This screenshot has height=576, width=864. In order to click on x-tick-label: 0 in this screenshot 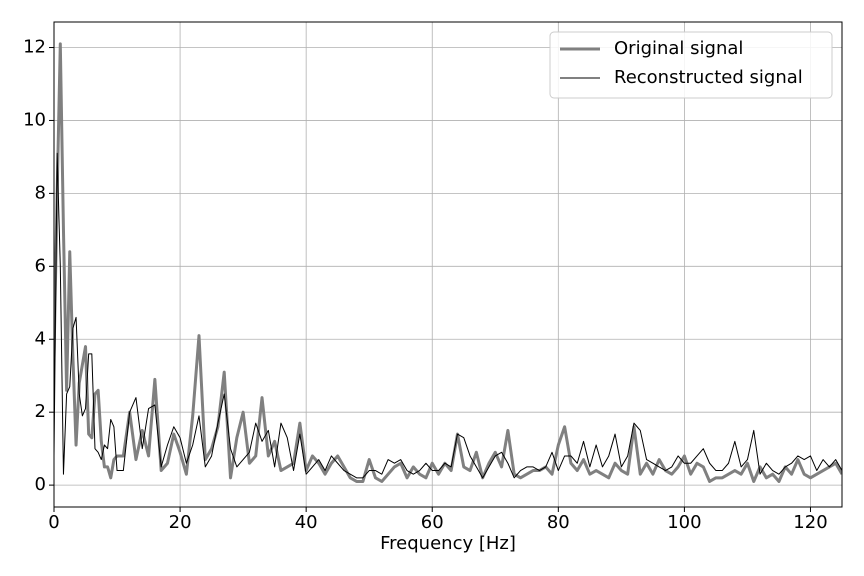, I will do `click(53, 522)`.